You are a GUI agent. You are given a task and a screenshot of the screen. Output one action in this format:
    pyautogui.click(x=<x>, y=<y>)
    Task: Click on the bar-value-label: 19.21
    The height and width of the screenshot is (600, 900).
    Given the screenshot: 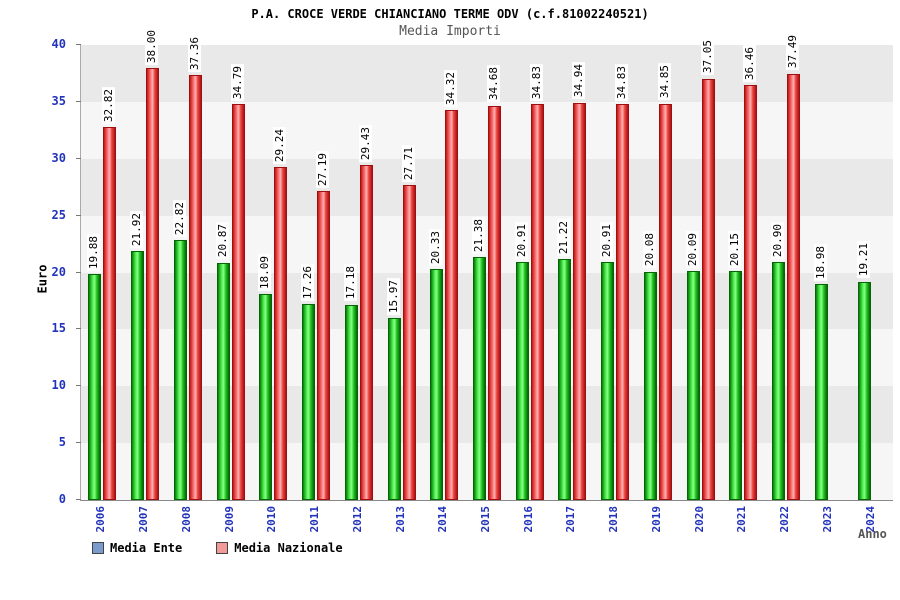 What is the action you would take?
    pyautogui.click(x=863, y=260)
    